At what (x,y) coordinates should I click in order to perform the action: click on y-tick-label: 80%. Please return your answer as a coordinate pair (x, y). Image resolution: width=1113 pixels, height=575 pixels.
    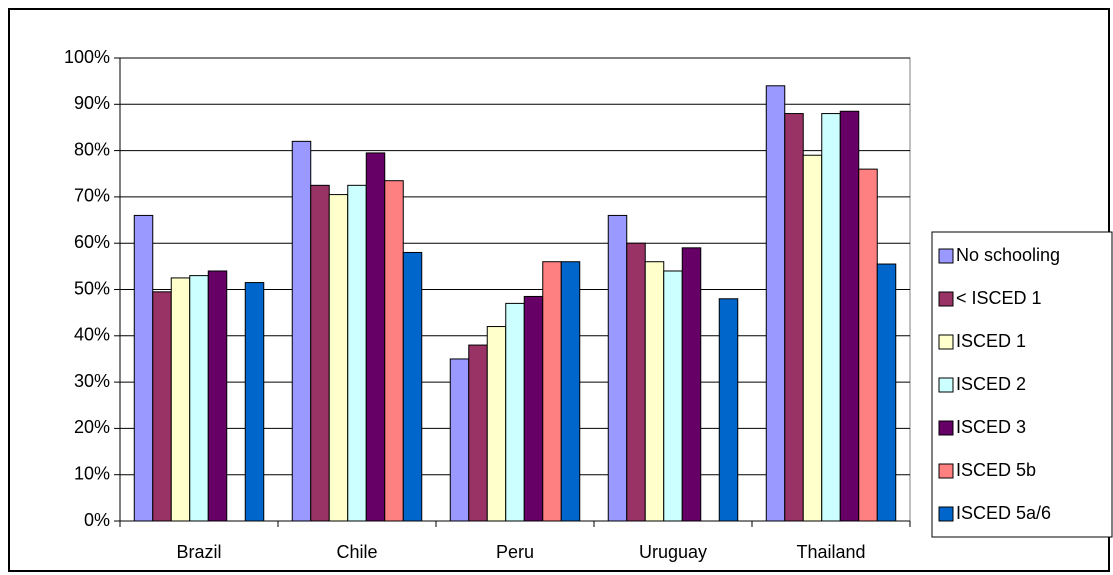
    Looking at the image, I should click on (92, 149).